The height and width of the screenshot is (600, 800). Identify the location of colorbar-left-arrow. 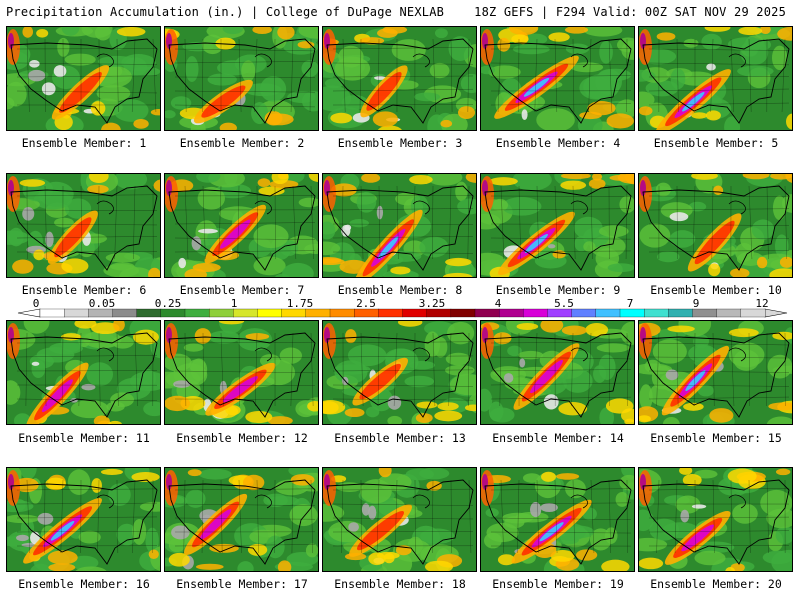
(29, 313).